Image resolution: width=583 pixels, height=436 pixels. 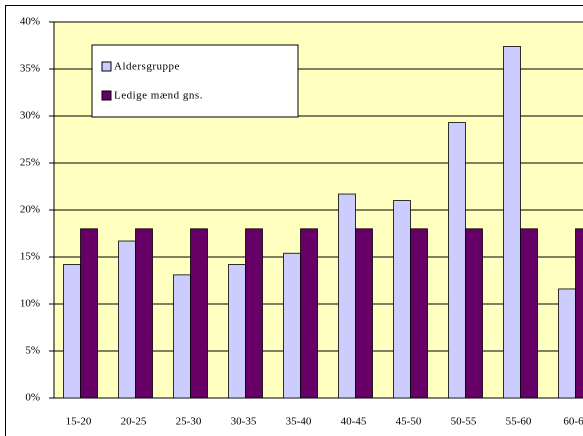 I want to click on y-tick-label: 5%, so click(x=32, y=351).